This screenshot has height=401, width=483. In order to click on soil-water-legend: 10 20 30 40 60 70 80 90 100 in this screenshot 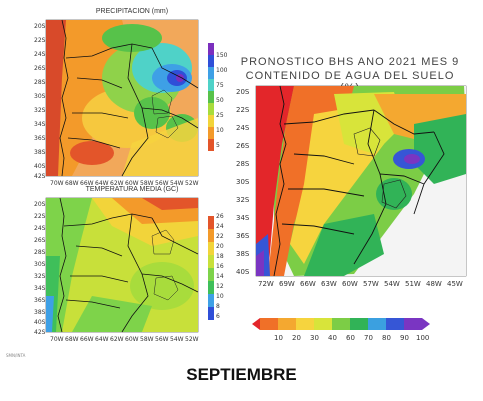, I will do `click(352, 330)`.